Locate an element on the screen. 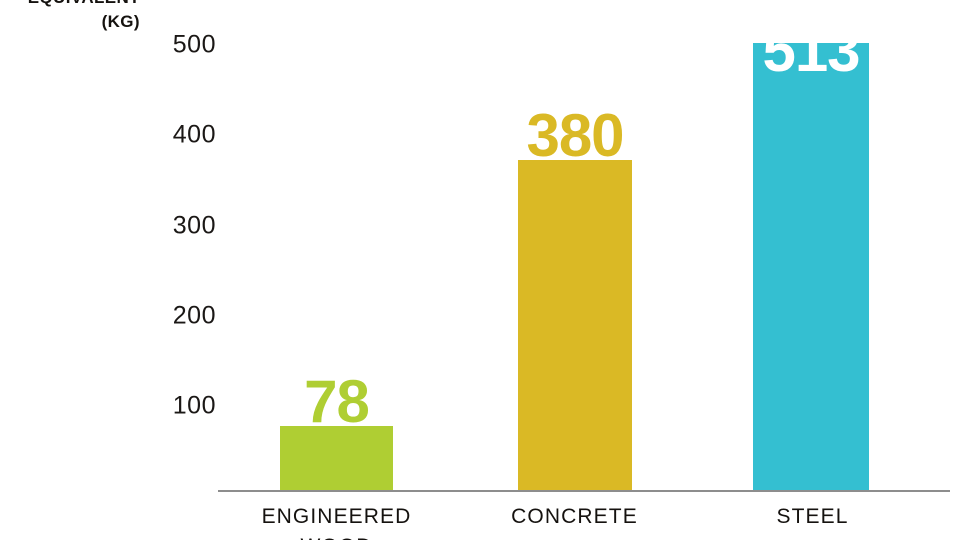 The image size is (960, 540). y-tick-300: 300 is located at coordinates (194, 225).